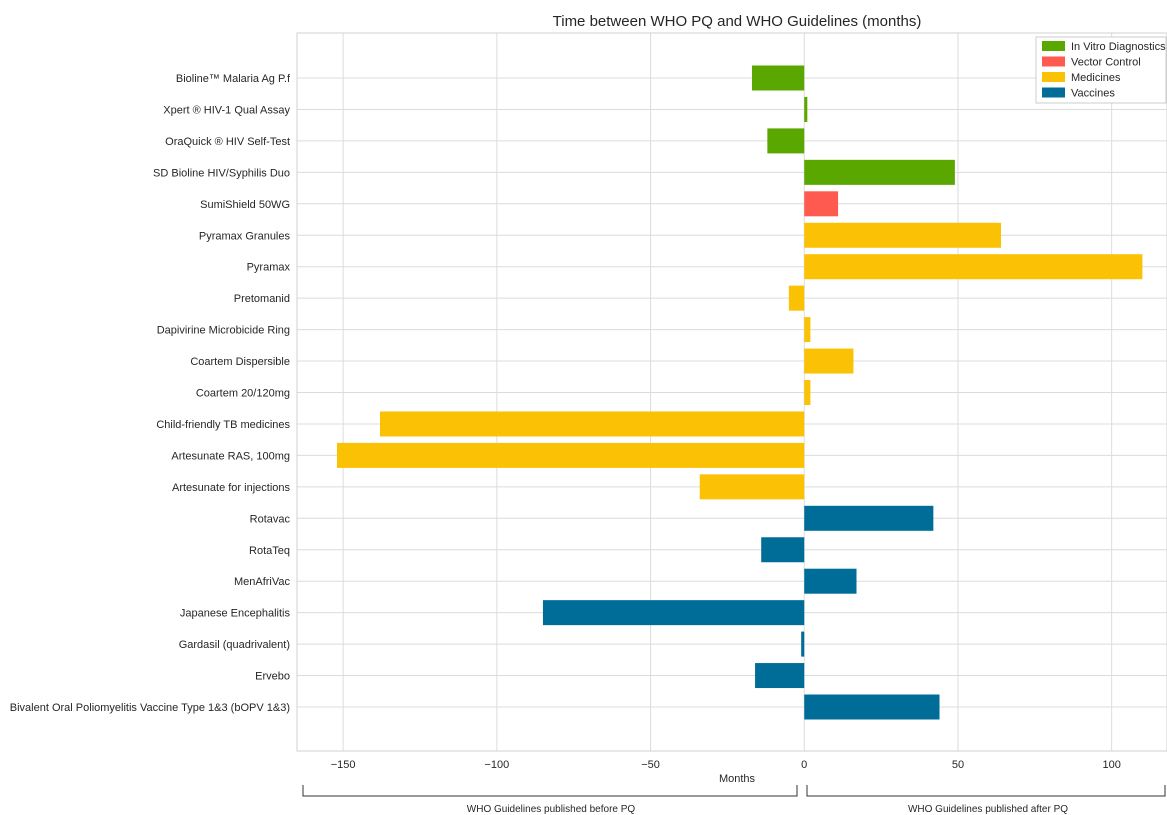  Describe the element at coordinates (1118, 47) in the screenshot. I see `legend-label: In Vitro Diagnostics` at that location.